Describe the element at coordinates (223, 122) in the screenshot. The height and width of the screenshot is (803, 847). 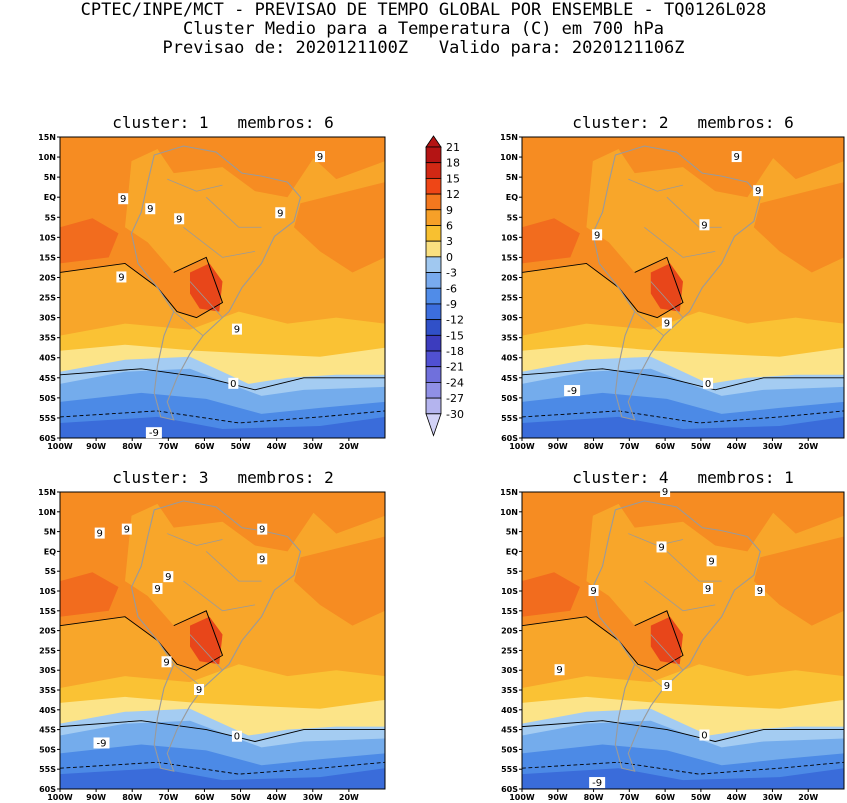
I see `panel-title-1: cluster: 1 membros: 6` at that location.